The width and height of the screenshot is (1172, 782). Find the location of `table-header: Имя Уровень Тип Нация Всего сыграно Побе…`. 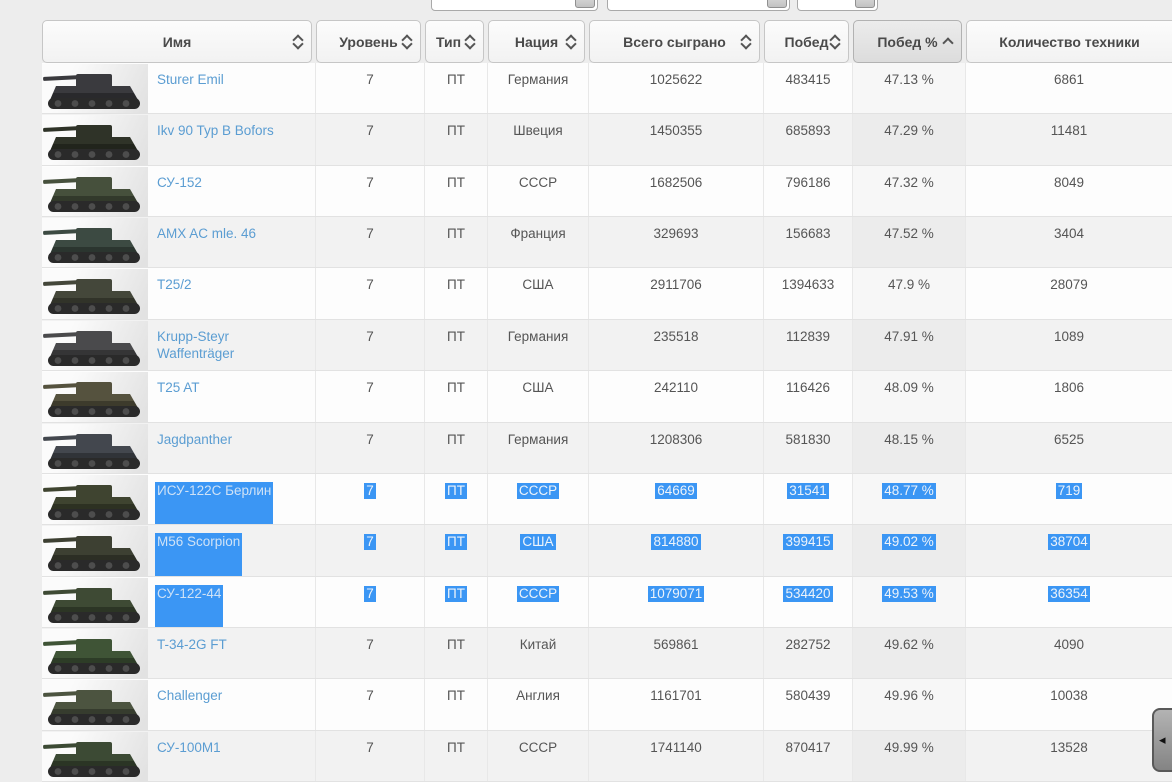

table-header: Имя Уровень Тип Нация Всего сыграно Побе… is located at coordinates (607, 41).